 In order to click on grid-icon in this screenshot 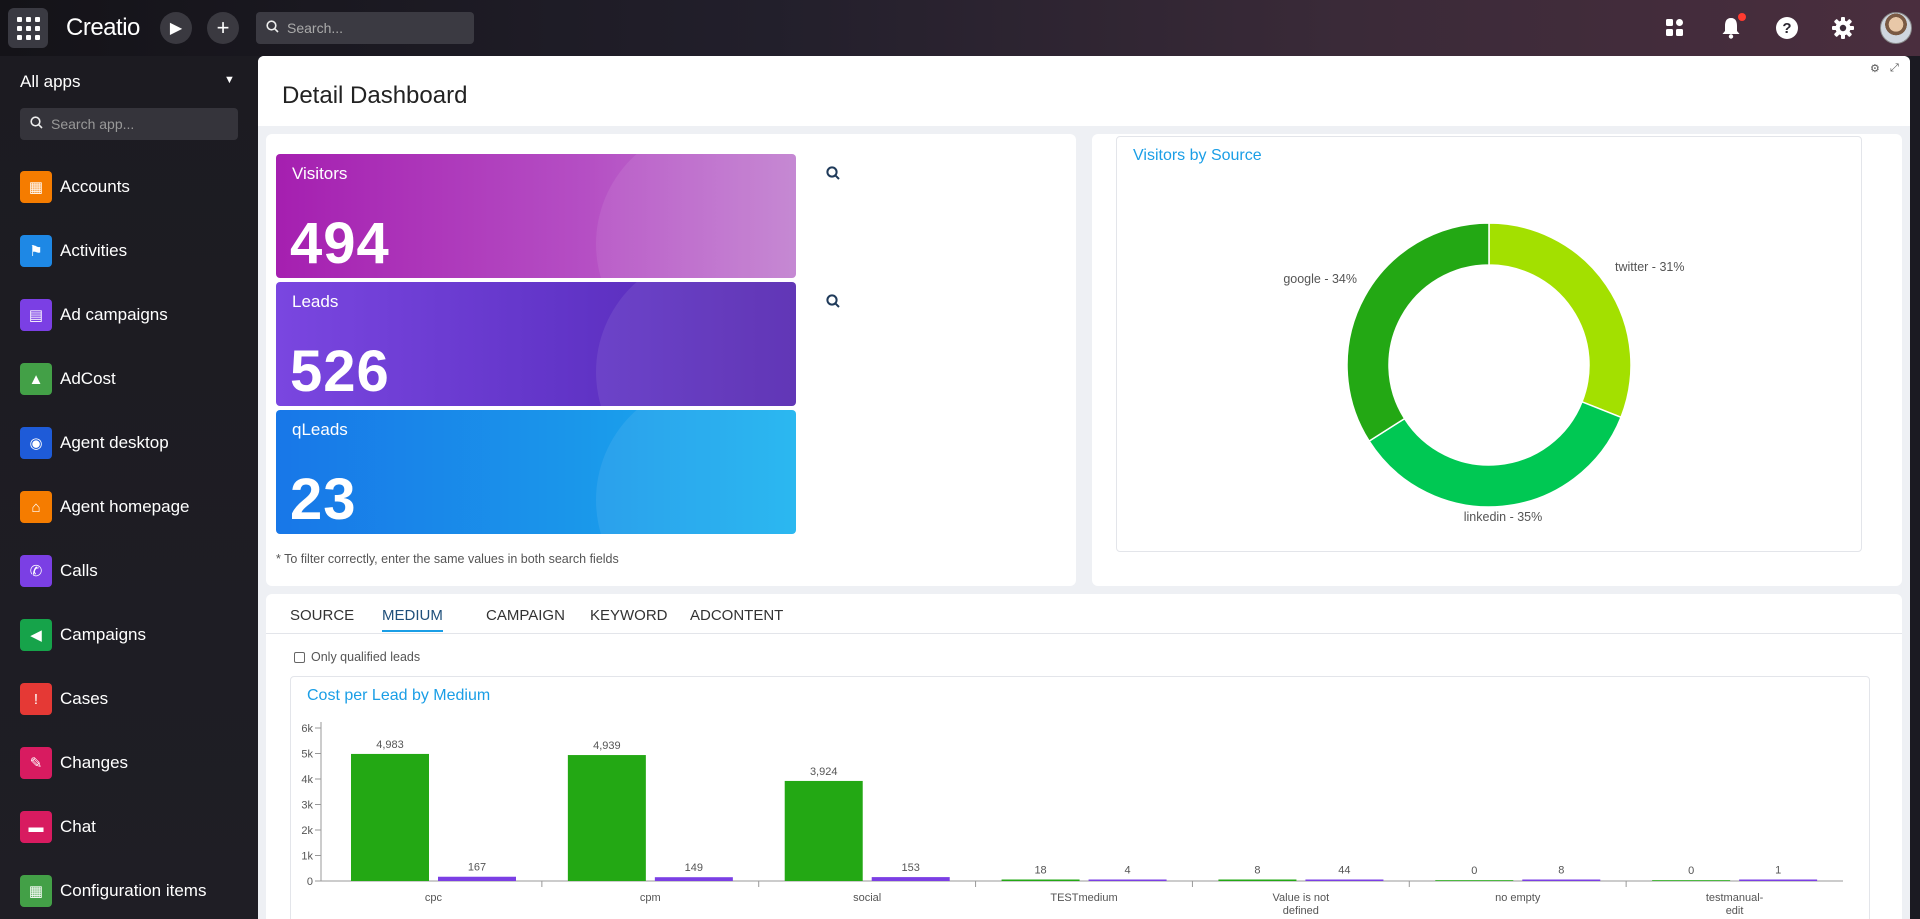, I will do `click(28, 28)`.